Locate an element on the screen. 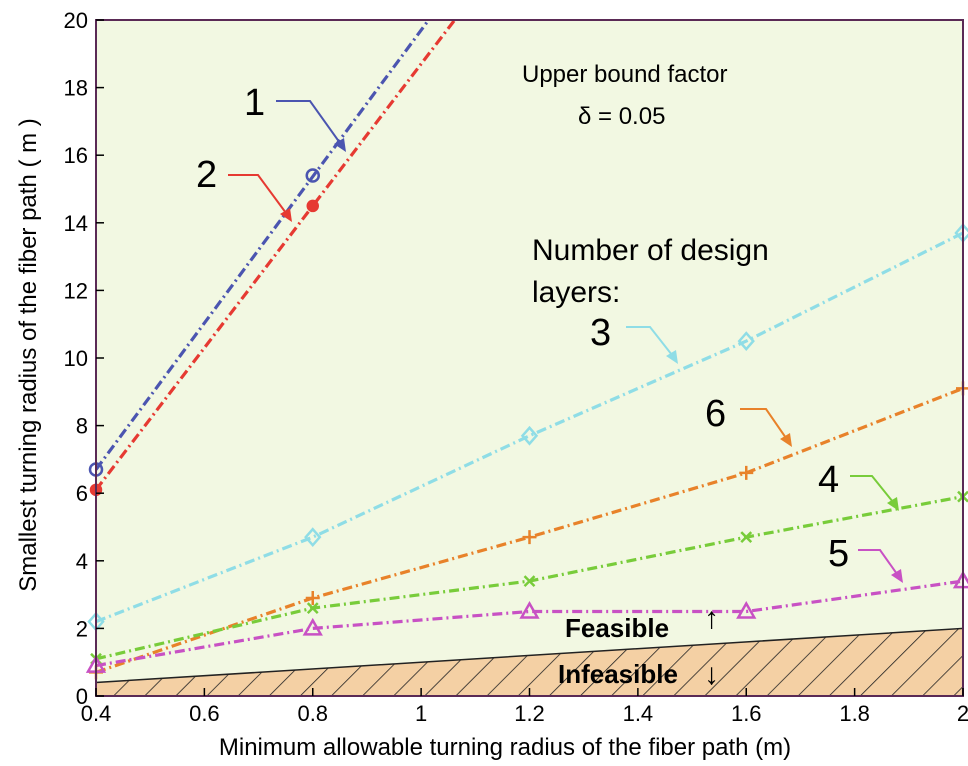 The height and width of the screenshot is (766, 968). delta-value: δ = 0.05 is located at coordinates (621, 116).